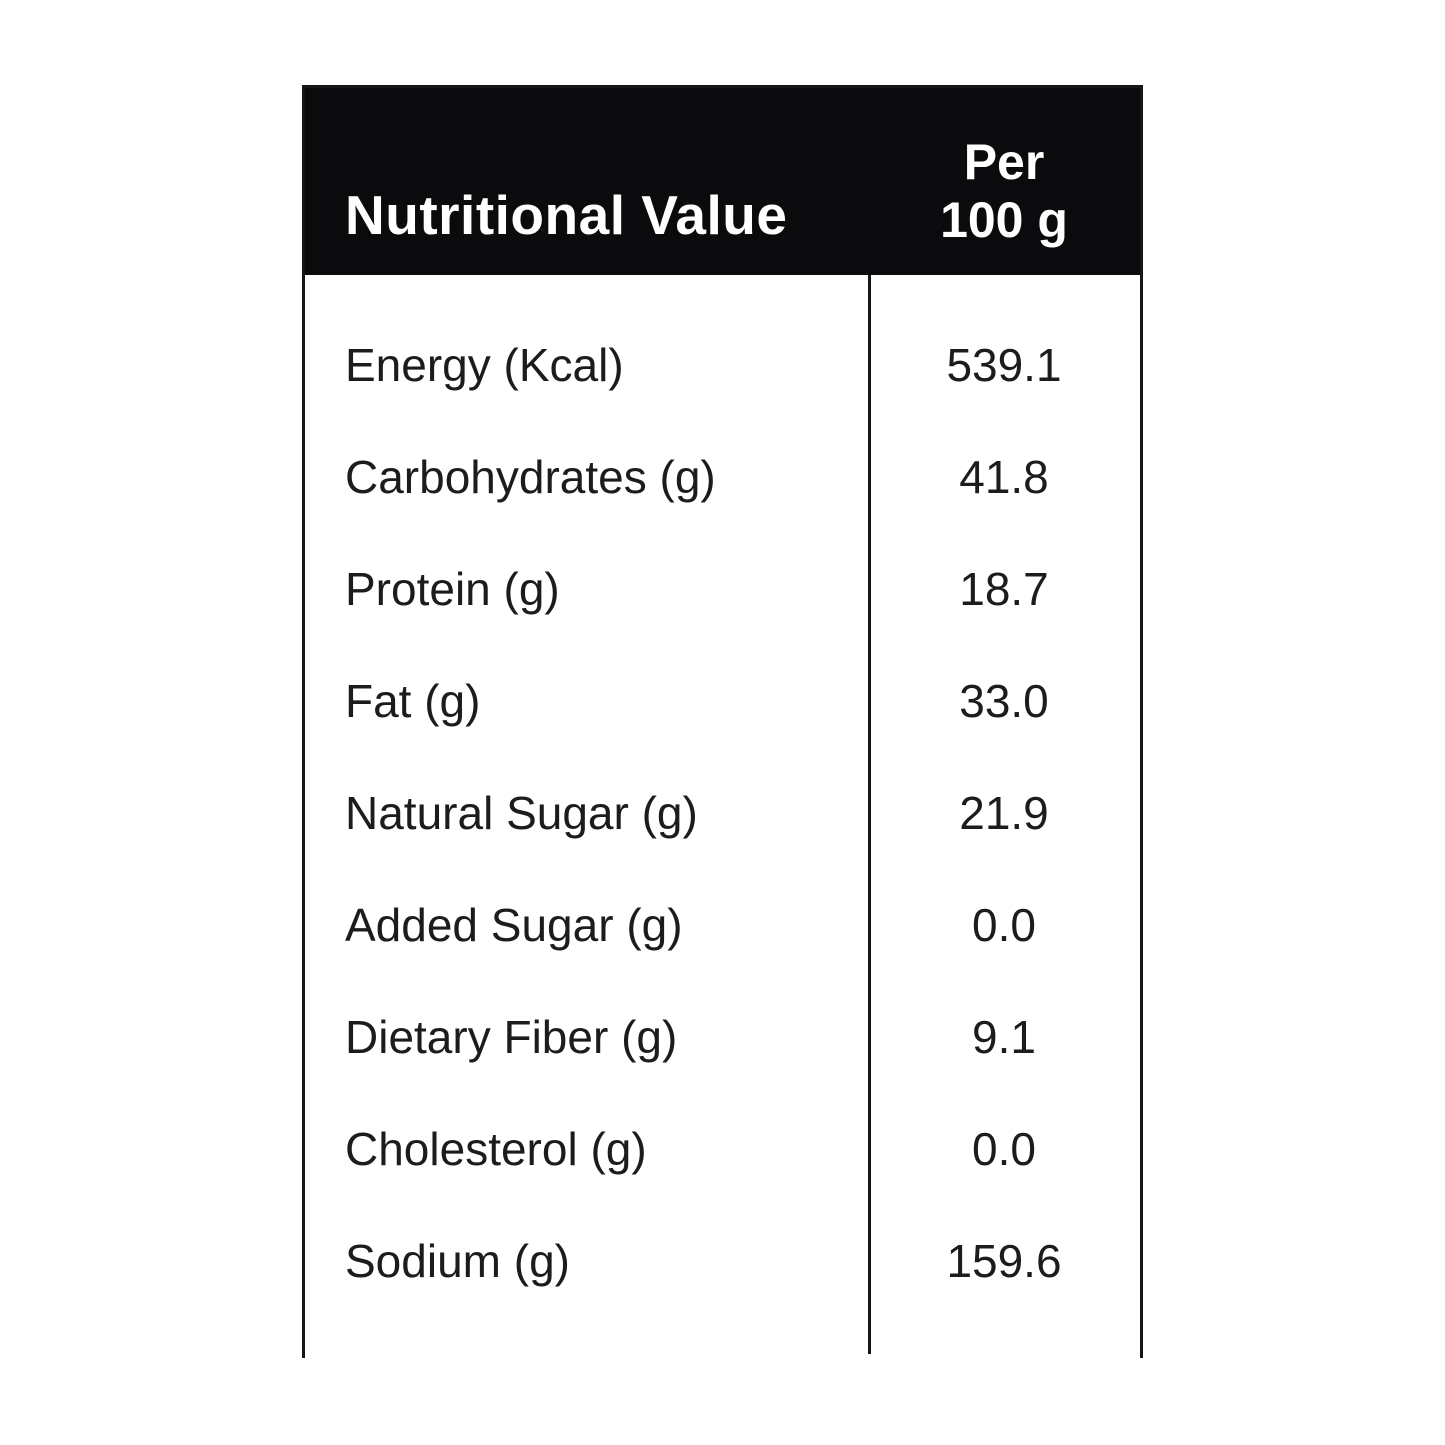  What do you see at coordinates (484, 365) in the screenshot?
I see `row-label: Energy (Kcal)` at bounding box center [484, 365].